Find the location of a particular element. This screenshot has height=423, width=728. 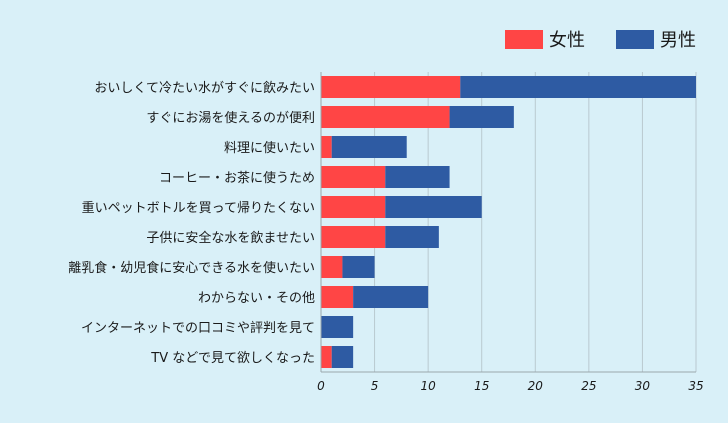

legend-label: 女性 is located at coordinates (567, 40).